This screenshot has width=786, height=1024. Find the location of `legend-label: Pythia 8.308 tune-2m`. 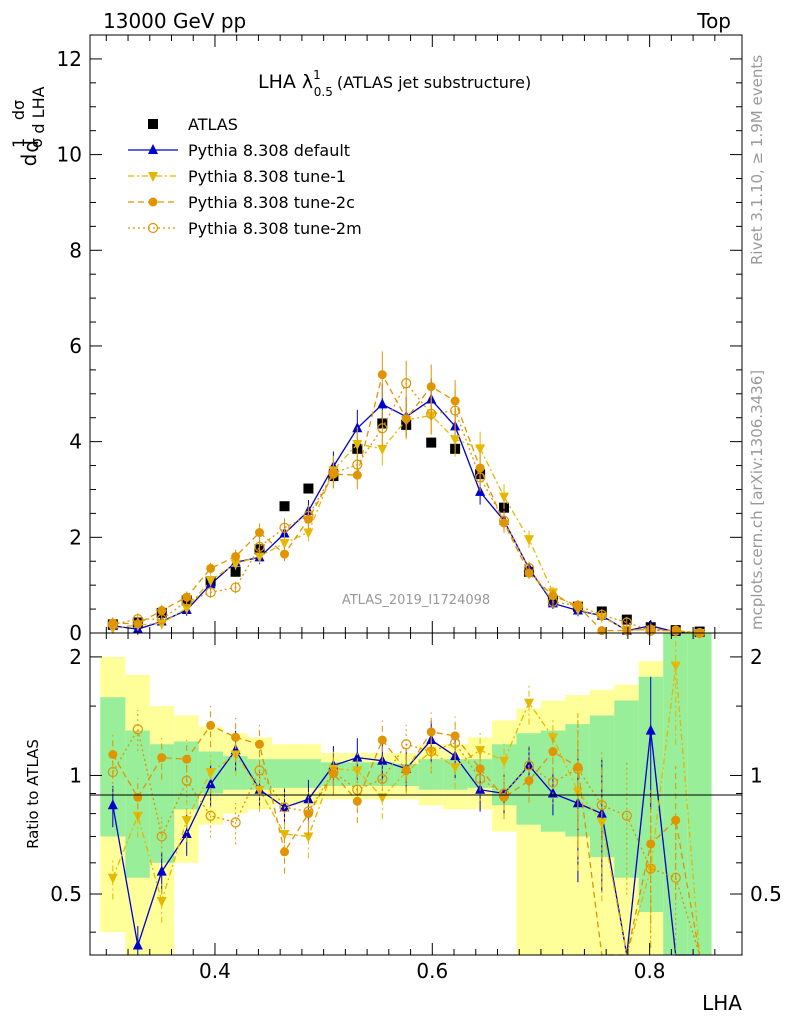

legend-label: Pythia 8.308 tune-2m is located at coordinates (275, 228).